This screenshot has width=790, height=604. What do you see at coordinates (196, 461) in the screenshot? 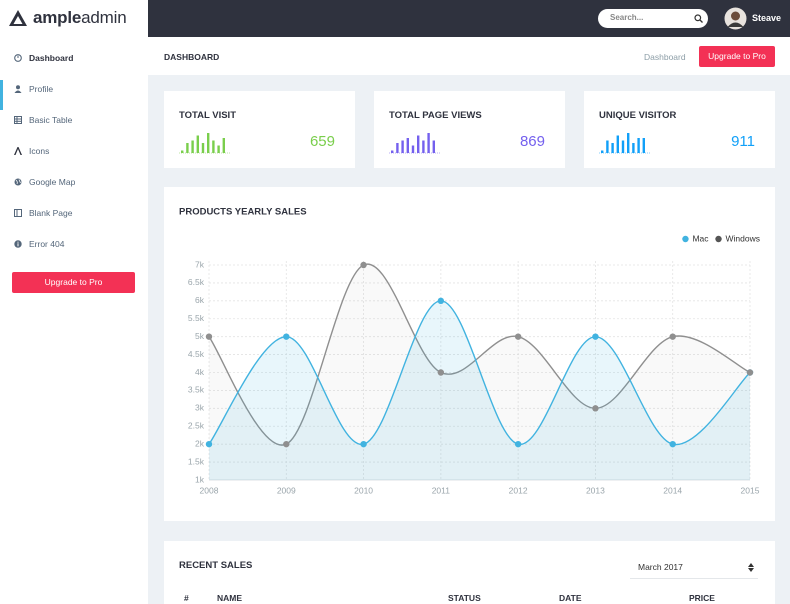
I see `y-tick-label: 1.5k` at bounding box center [196, 461].